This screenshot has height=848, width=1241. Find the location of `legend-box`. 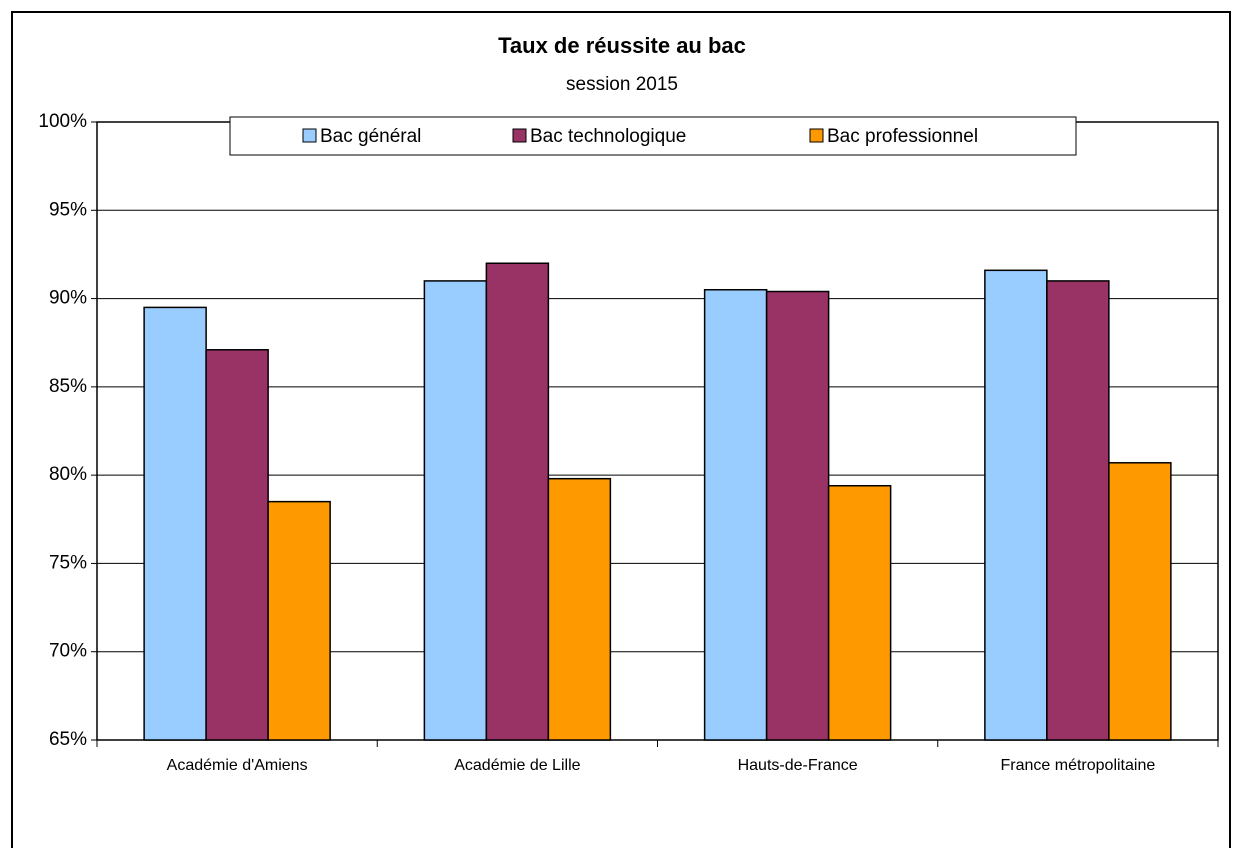

legend-box is located at coordinates (653, 136).